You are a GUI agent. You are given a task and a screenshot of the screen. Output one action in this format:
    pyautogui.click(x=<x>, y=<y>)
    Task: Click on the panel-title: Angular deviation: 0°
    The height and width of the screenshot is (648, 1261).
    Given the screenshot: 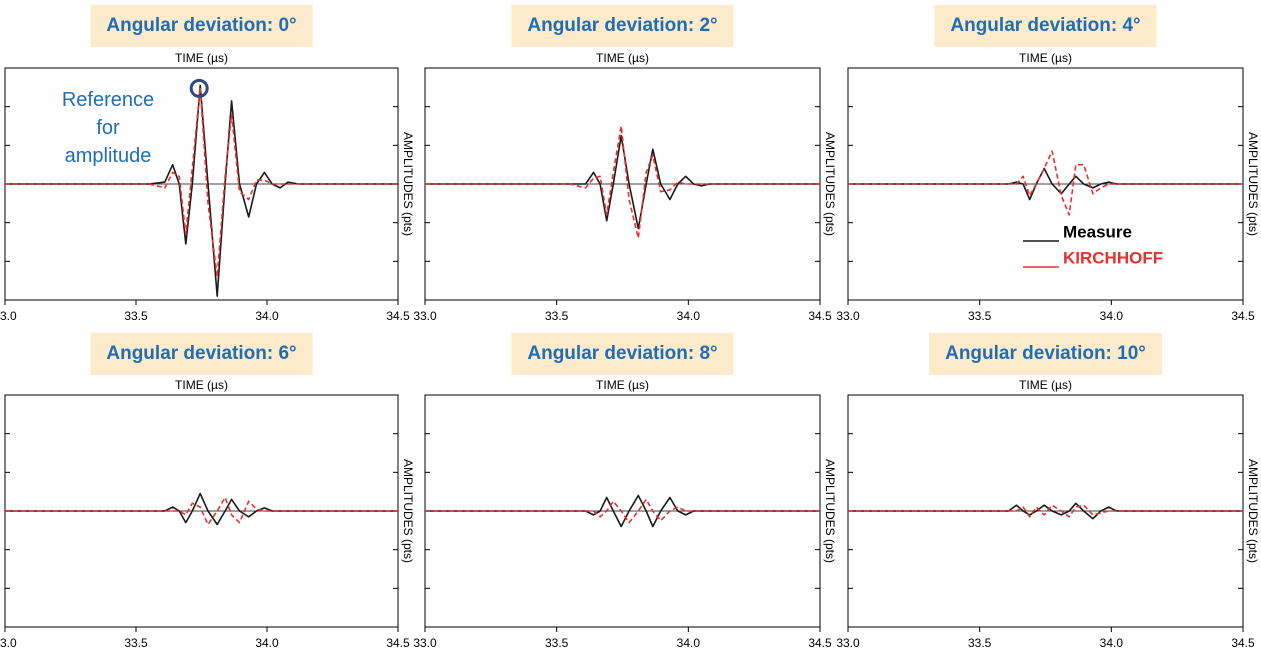 What is the action you would take?
    pyautogui.click(x=201, y=25)
    